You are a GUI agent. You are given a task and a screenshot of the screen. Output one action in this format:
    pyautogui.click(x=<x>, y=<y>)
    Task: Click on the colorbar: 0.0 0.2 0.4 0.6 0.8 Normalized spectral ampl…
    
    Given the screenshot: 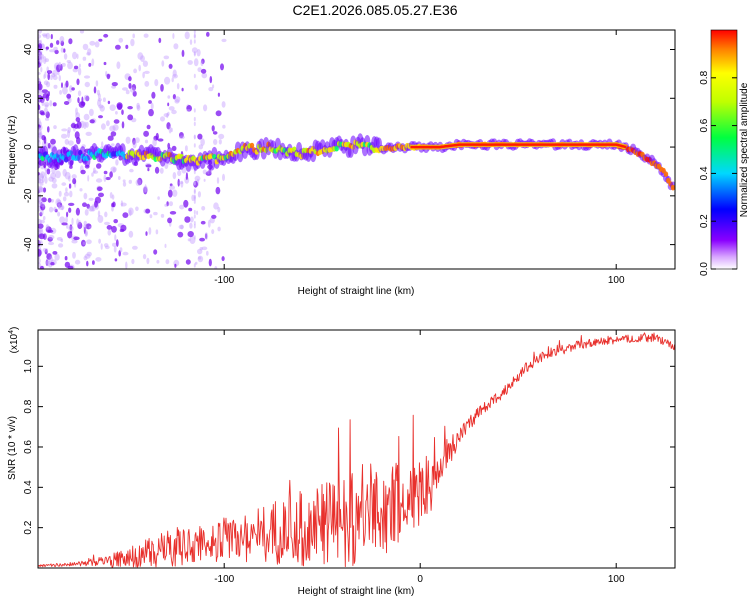 What is the action you would take?
    pyautogui.click(x=724, y=152)
    